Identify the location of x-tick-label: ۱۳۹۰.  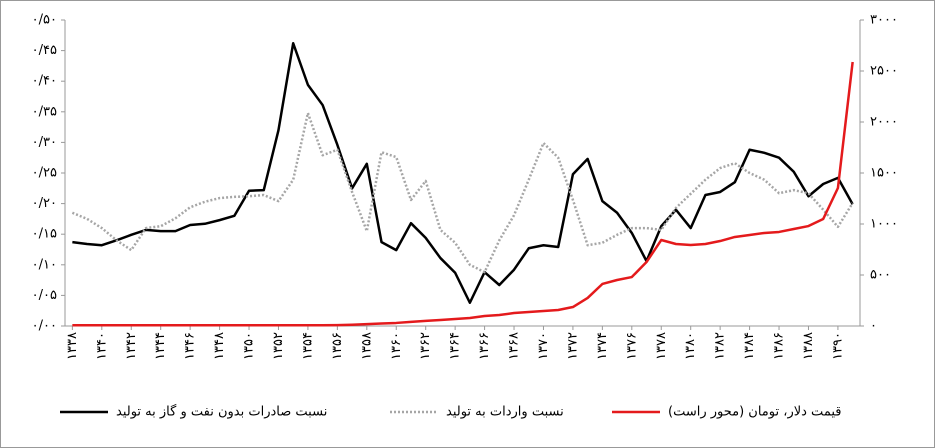
(837, 346).